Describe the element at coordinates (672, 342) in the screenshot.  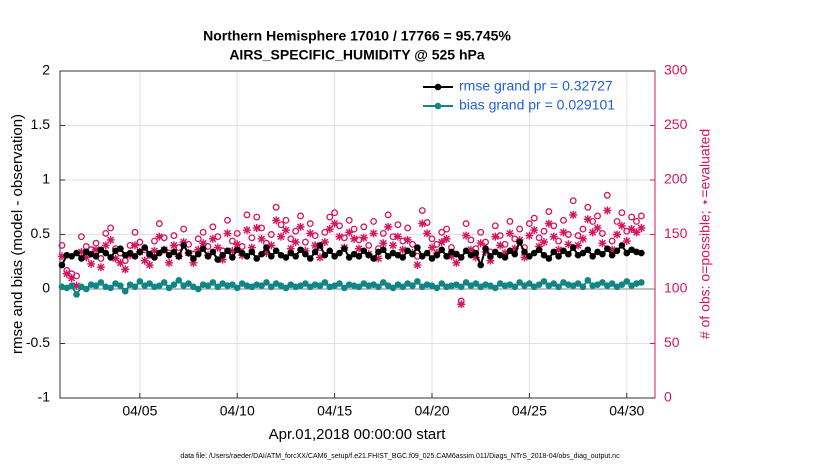
I see `y2-tick-label: 50` at that location.